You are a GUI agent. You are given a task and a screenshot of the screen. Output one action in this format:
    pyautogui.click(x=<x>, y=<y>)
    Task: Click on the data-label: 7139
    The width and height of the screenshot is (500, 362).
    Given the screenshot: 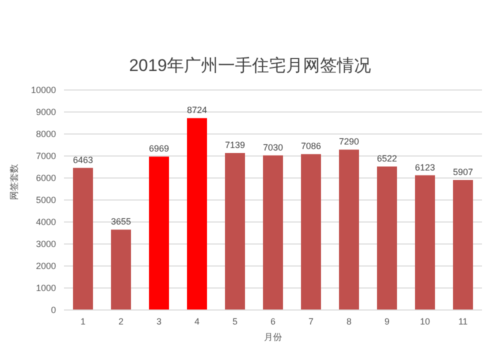 What is the action you would take?
    pyautogui.click(x=235, y=145)
    